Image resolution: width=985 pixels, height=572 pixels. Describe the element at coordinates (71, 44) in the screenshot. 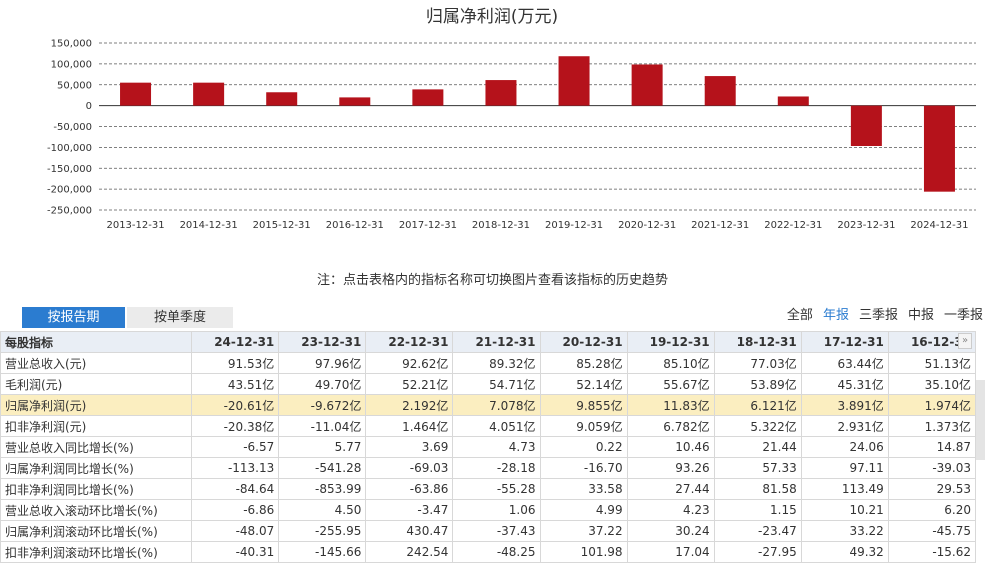

I see `y-tick-label: 150,000` at that location.